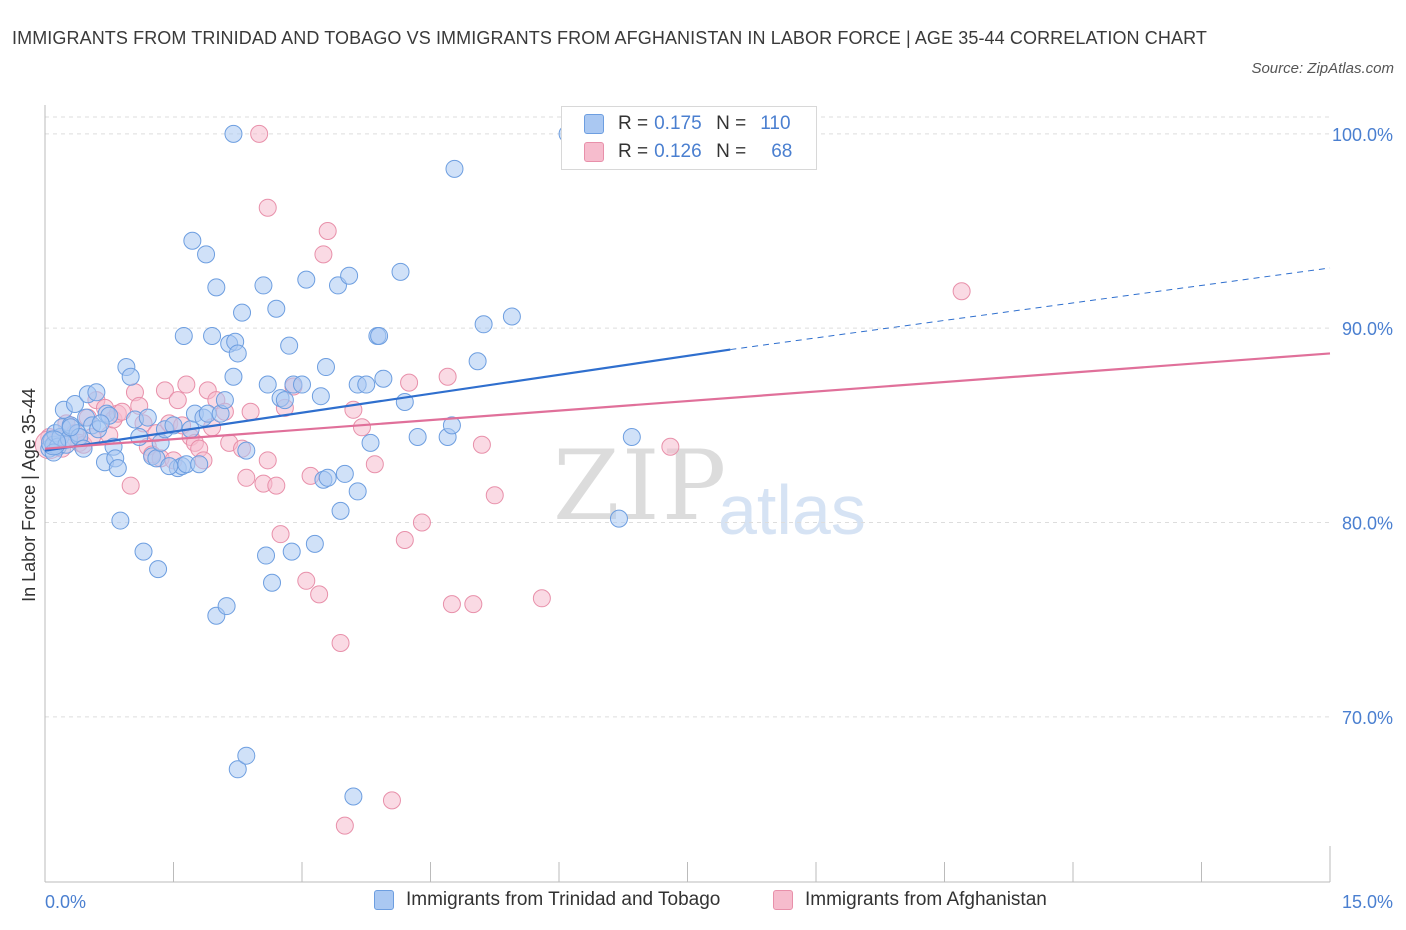 The width and height of the screenshot is (1406, 930). Describe the element at coordinates (384, 900) in the screenshot. I see `bottom-legend-swatch-blue` at that location.